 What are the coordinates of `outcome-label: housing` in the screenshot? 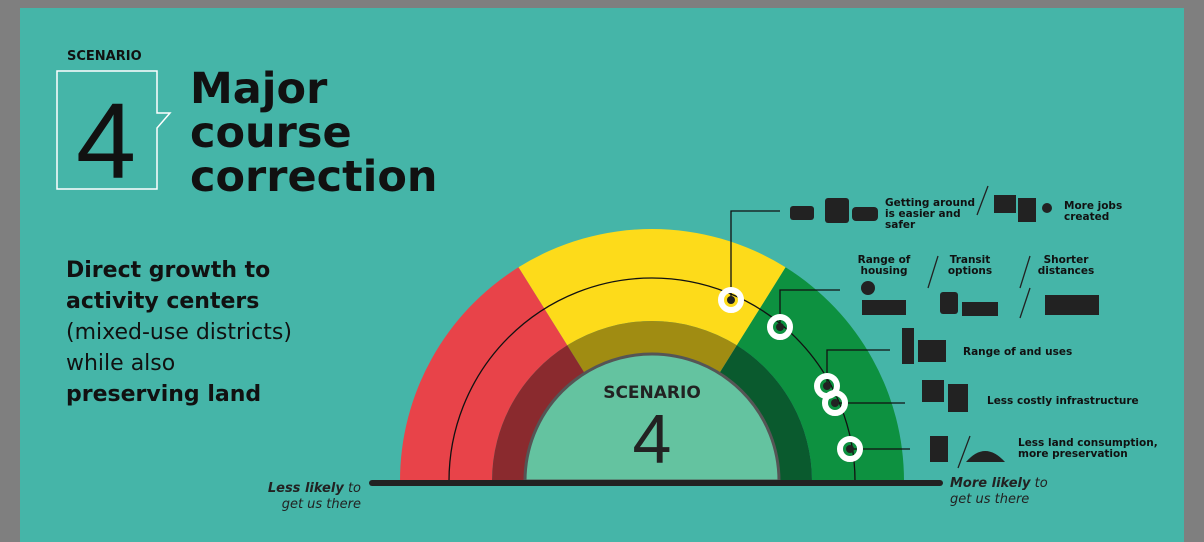 It's located at (883, 271).